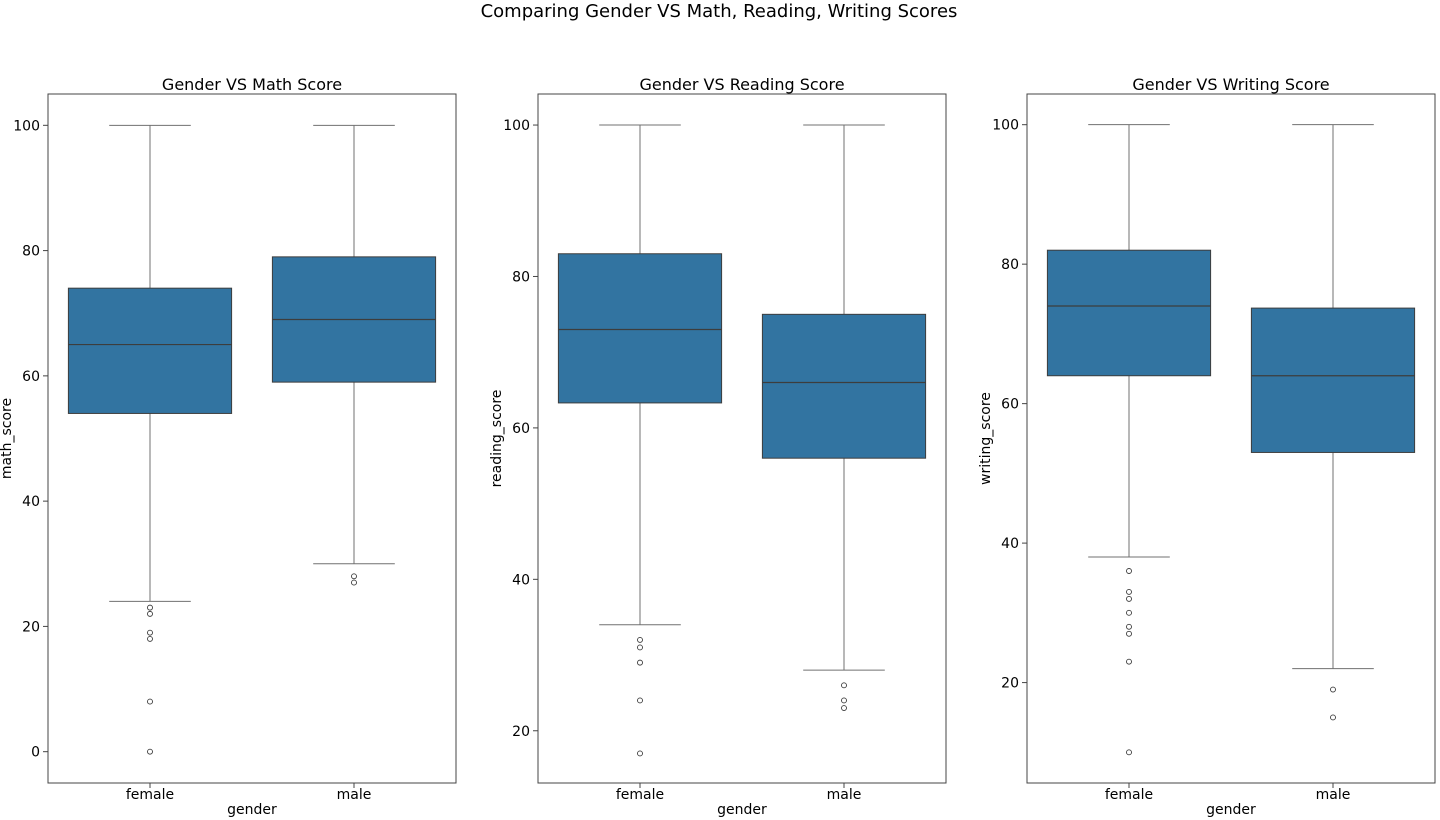  What do you see at coordinates (986, 438) in the screenshot?
I see `y-axis-label: writing_score` at bounding box center [986, 438].